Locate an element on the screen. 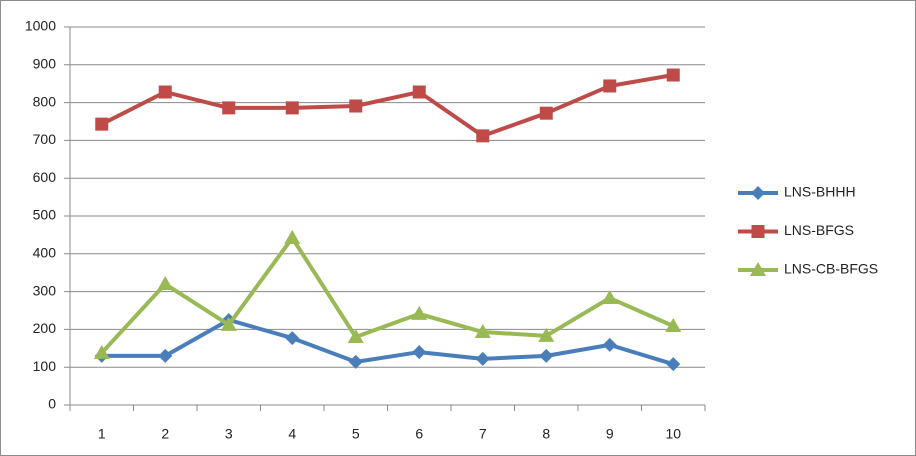  x-tick-label: 2 is located at coordinates (165, 434).